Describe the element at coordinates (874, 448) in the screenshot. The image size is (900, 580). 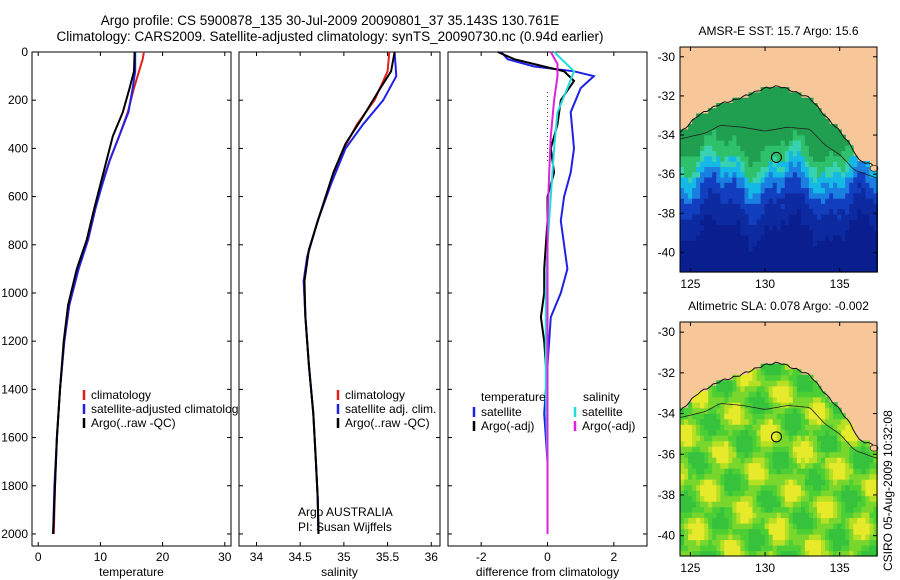
I see `island` at that location.